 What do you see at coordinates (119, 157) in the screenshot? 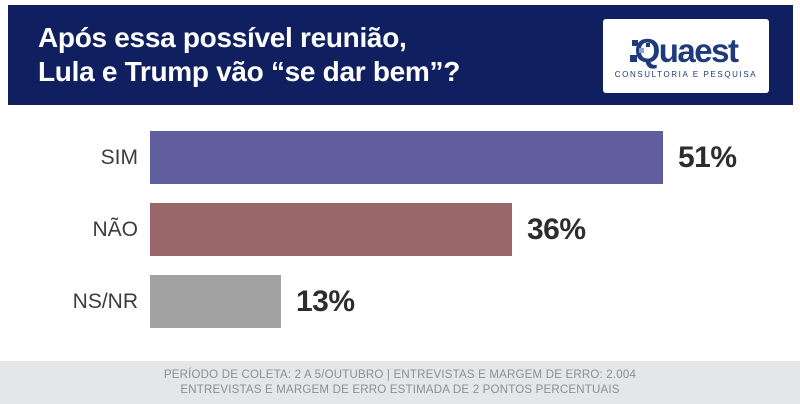
I see `category-label-sim: SIM` at bounding box center [119, 157].